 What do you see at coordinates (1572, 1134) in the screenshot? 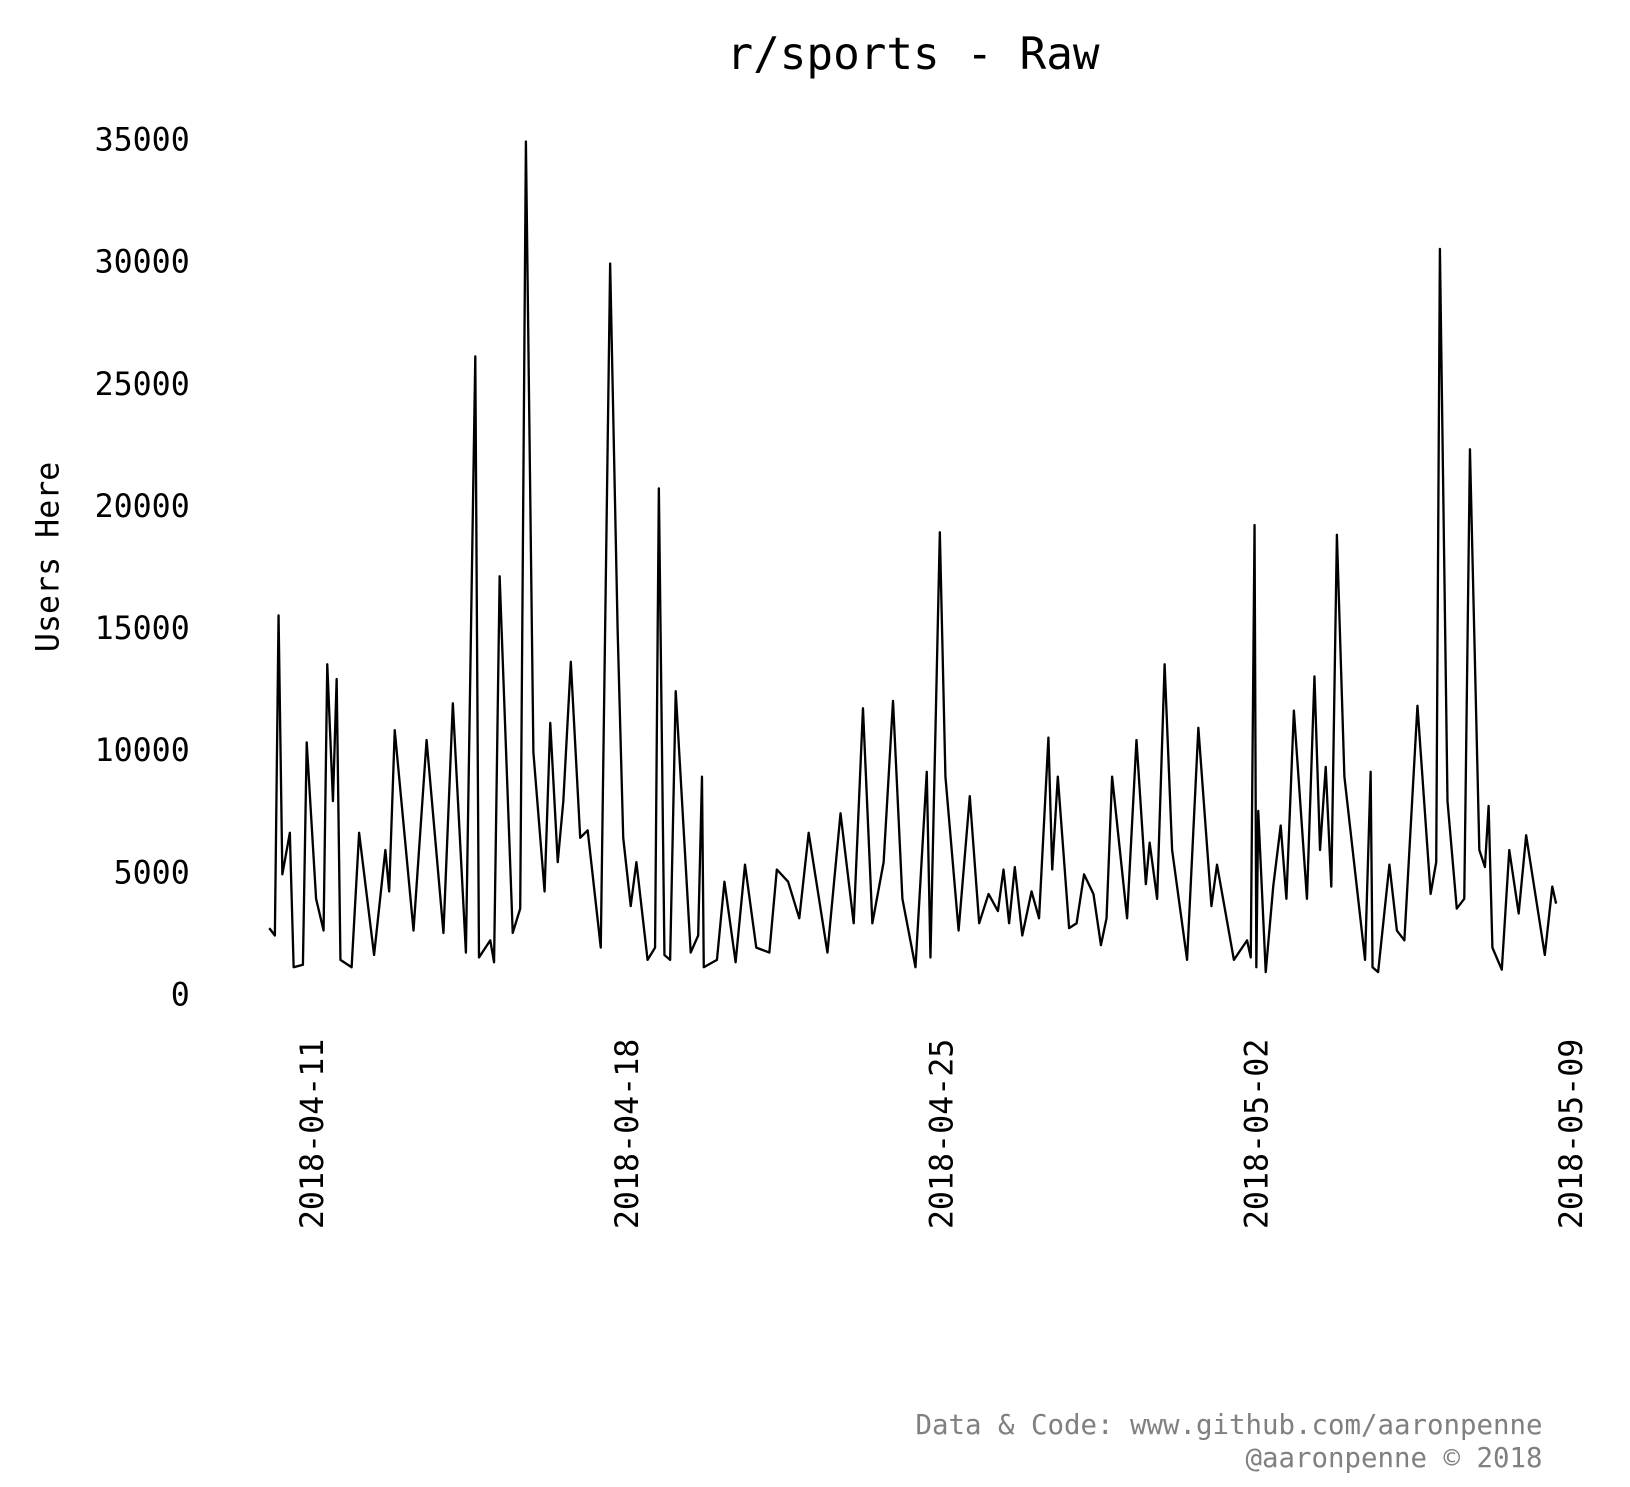
I see `x-tick-label: 2018-05-09` at bounding box center [1572, 1134].